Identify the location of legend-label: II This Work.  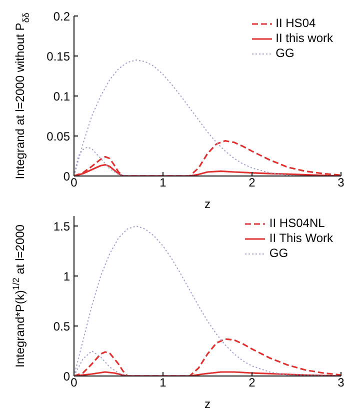
(301, 238).